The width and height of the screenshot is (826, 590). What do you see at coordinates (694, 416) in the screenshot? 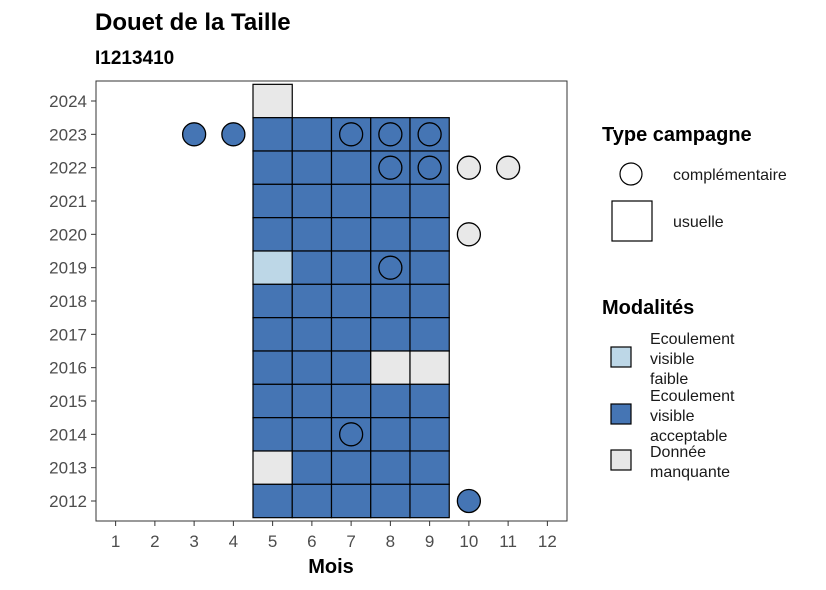
I see `legend-label-acceptable: Ecoulement visible acceptable` at bounding box center [694, 416].